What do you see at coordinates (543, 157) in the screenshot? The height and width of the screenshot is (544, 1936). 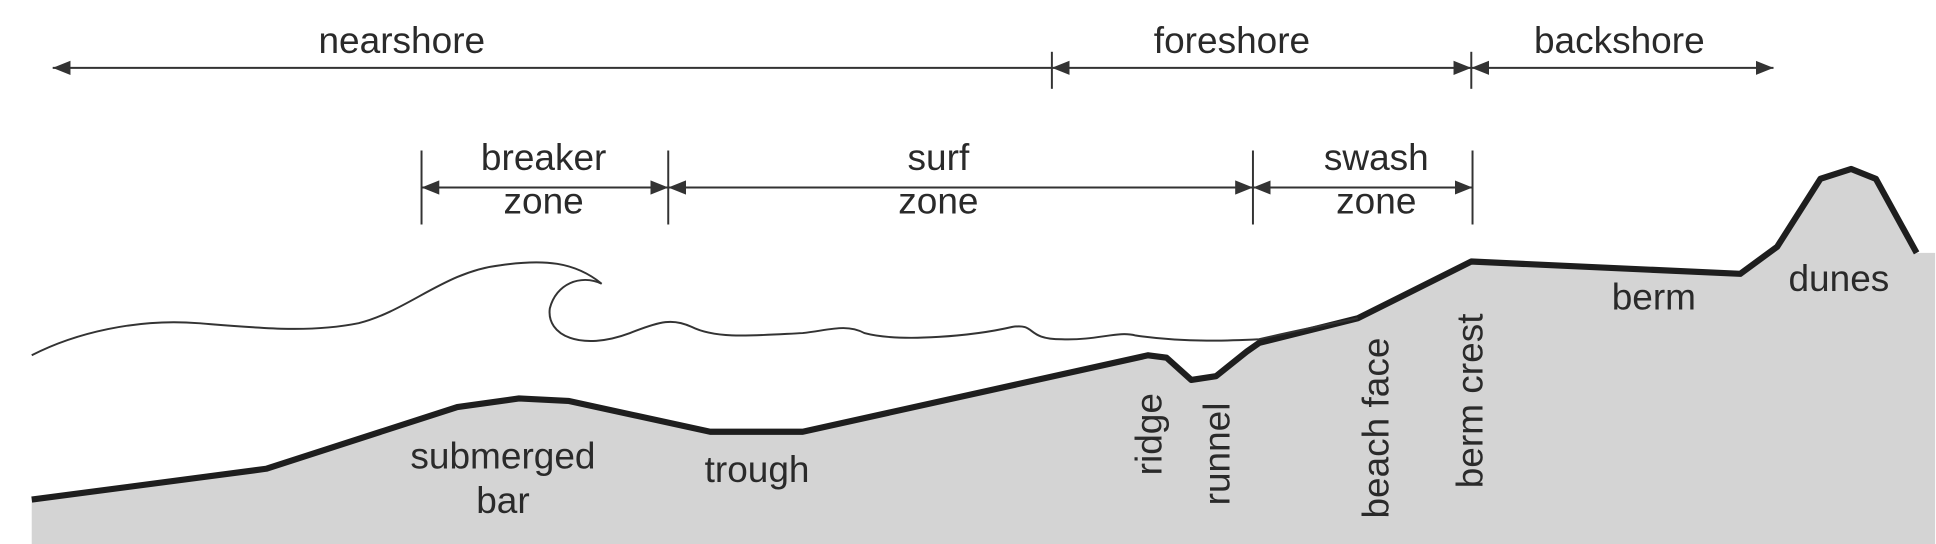 I see `subzone-label: breaker` at bounding box center [543, 157].